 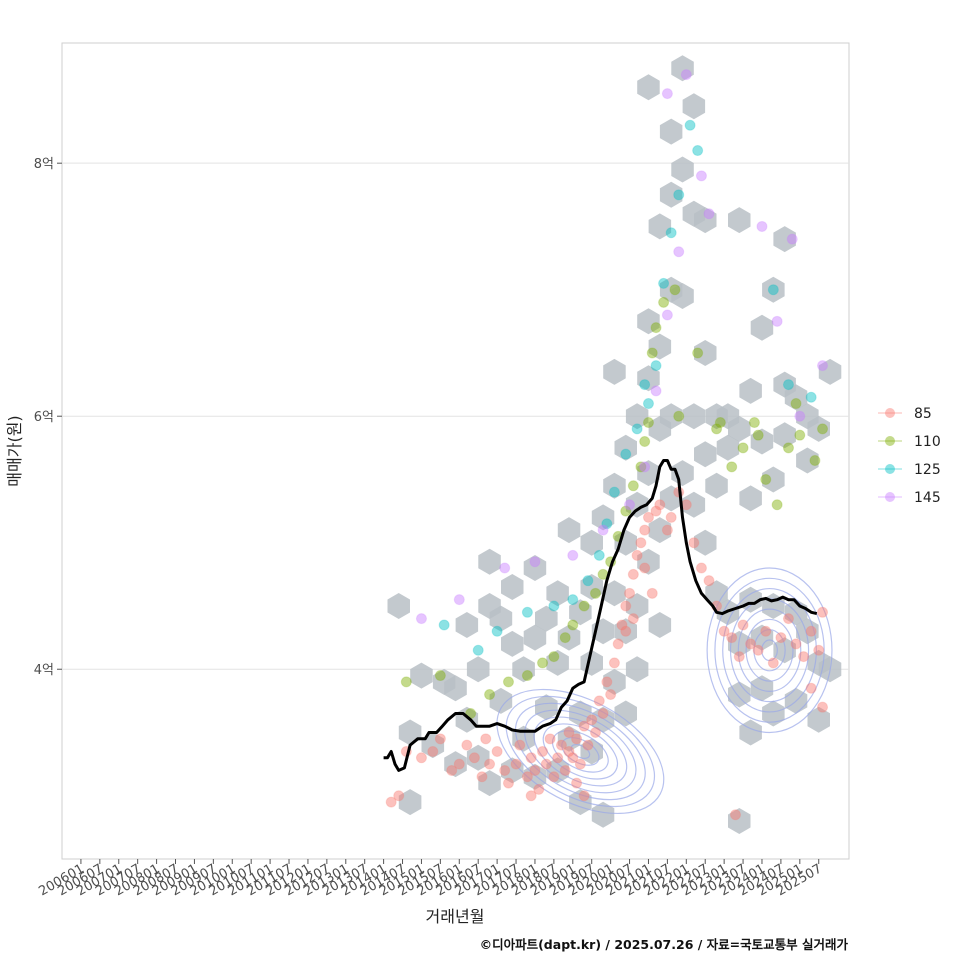 What do you see at coordinates (44, 164) in the screenshot?
I see `y-tick-label-2: 8억` at bounding box center [44, 164].